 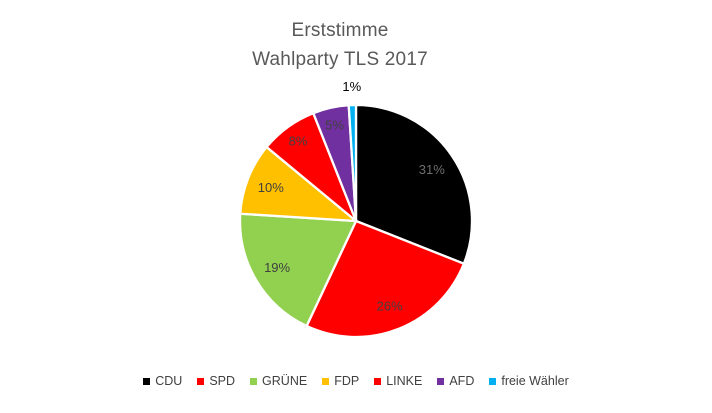 I want to click on legend: CDU SPD GRÜNE FDP LINKE AFD freie Wähler, so click(x=356, y=381).